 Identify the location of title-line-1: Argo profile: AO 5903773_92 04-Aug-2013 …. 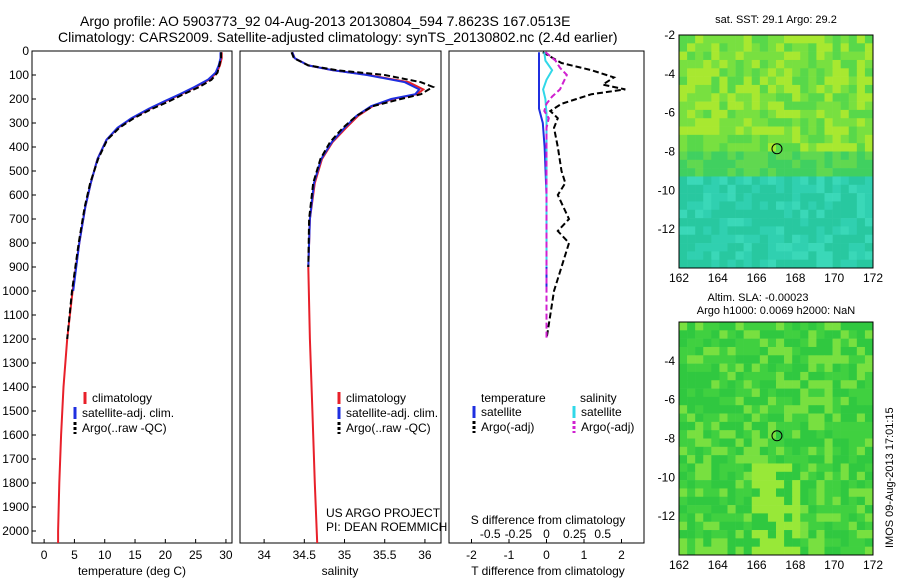
(325, 21).